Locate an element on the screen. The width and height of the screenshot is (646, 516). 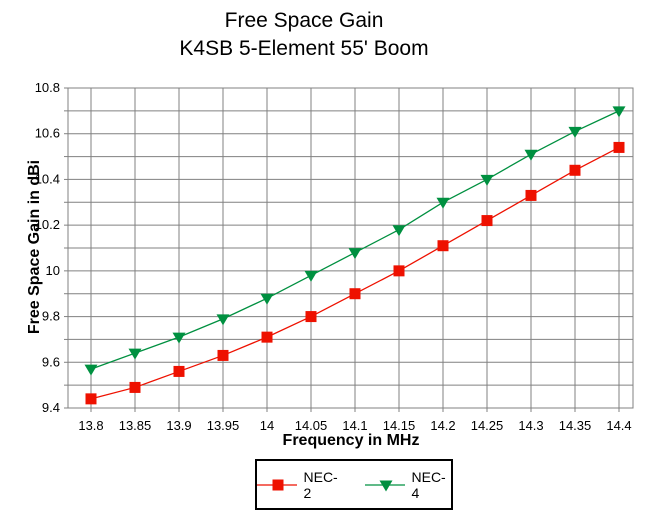
legend-label-nec-4: NEC-4 is located at coordinates (428, 484).